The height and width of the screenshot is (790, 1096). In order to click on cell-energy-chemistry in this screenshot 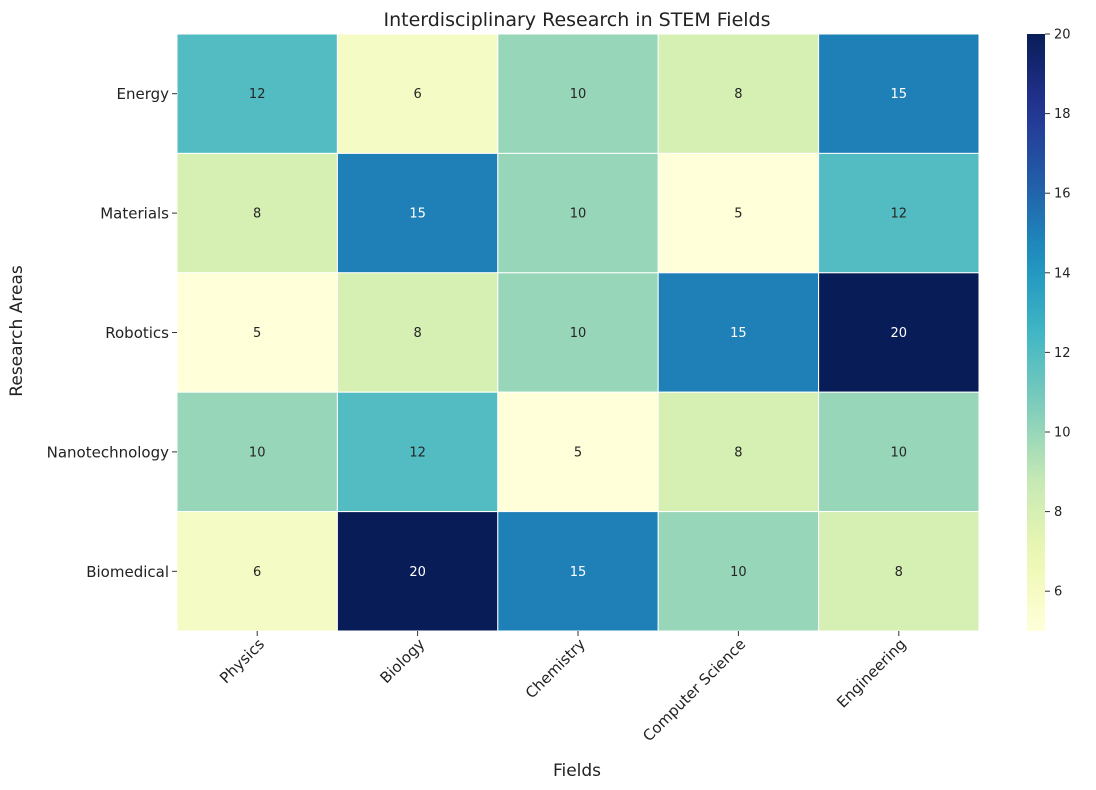, I will do `click(578, 93)`.